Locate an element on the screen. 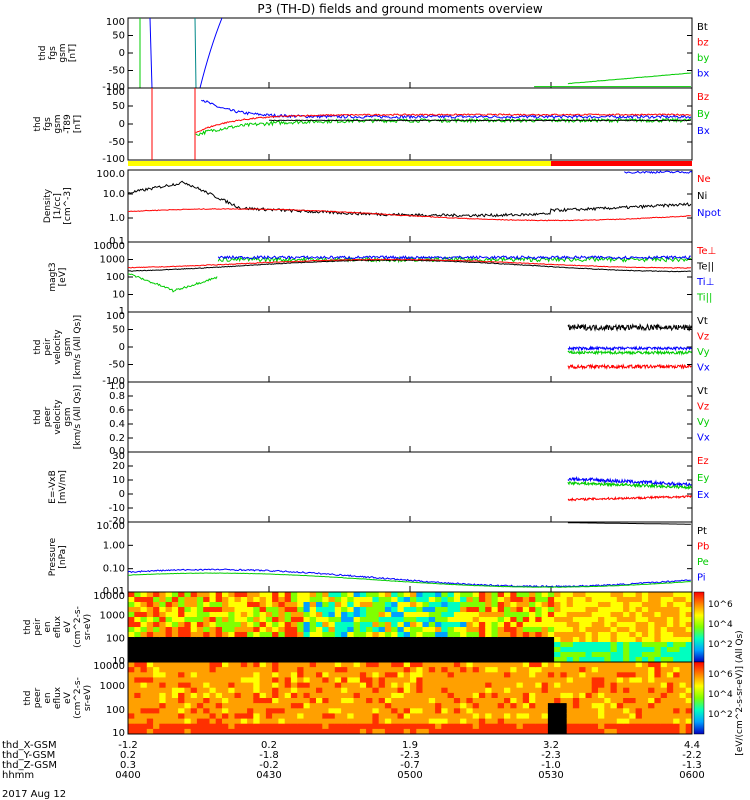  y-tick-label: 30 is located at coordinates (118, 456).